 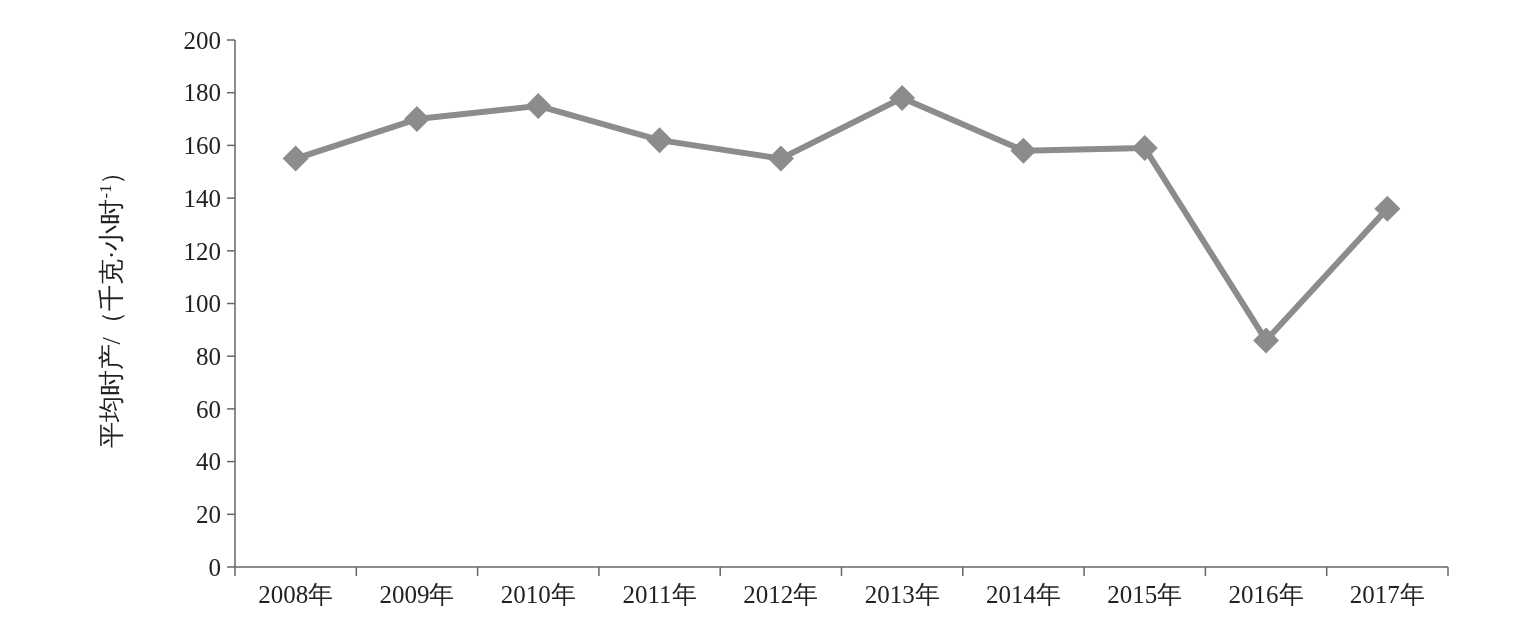 I want to click on y-tick-label: 200, so click(x=202, y=40).